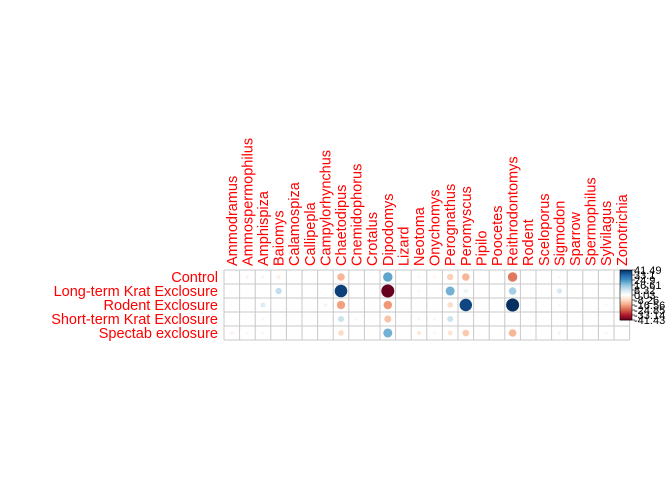 The width and height of the screenshot is (672, 480). I want to click on row-label: Short-term Krat Exclosure, so click(134, 320).